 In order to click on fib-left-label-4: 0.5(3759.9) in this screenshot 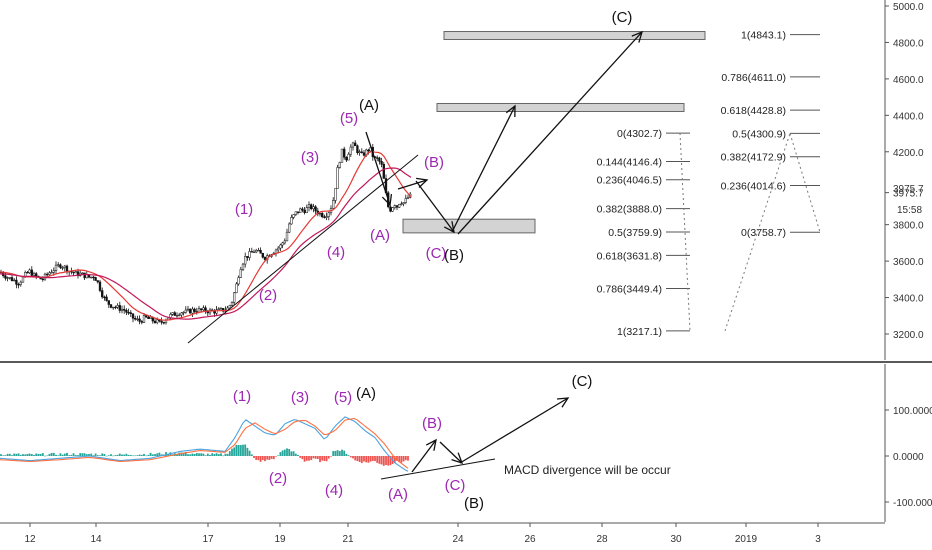, I will do `click(635, 233)`.